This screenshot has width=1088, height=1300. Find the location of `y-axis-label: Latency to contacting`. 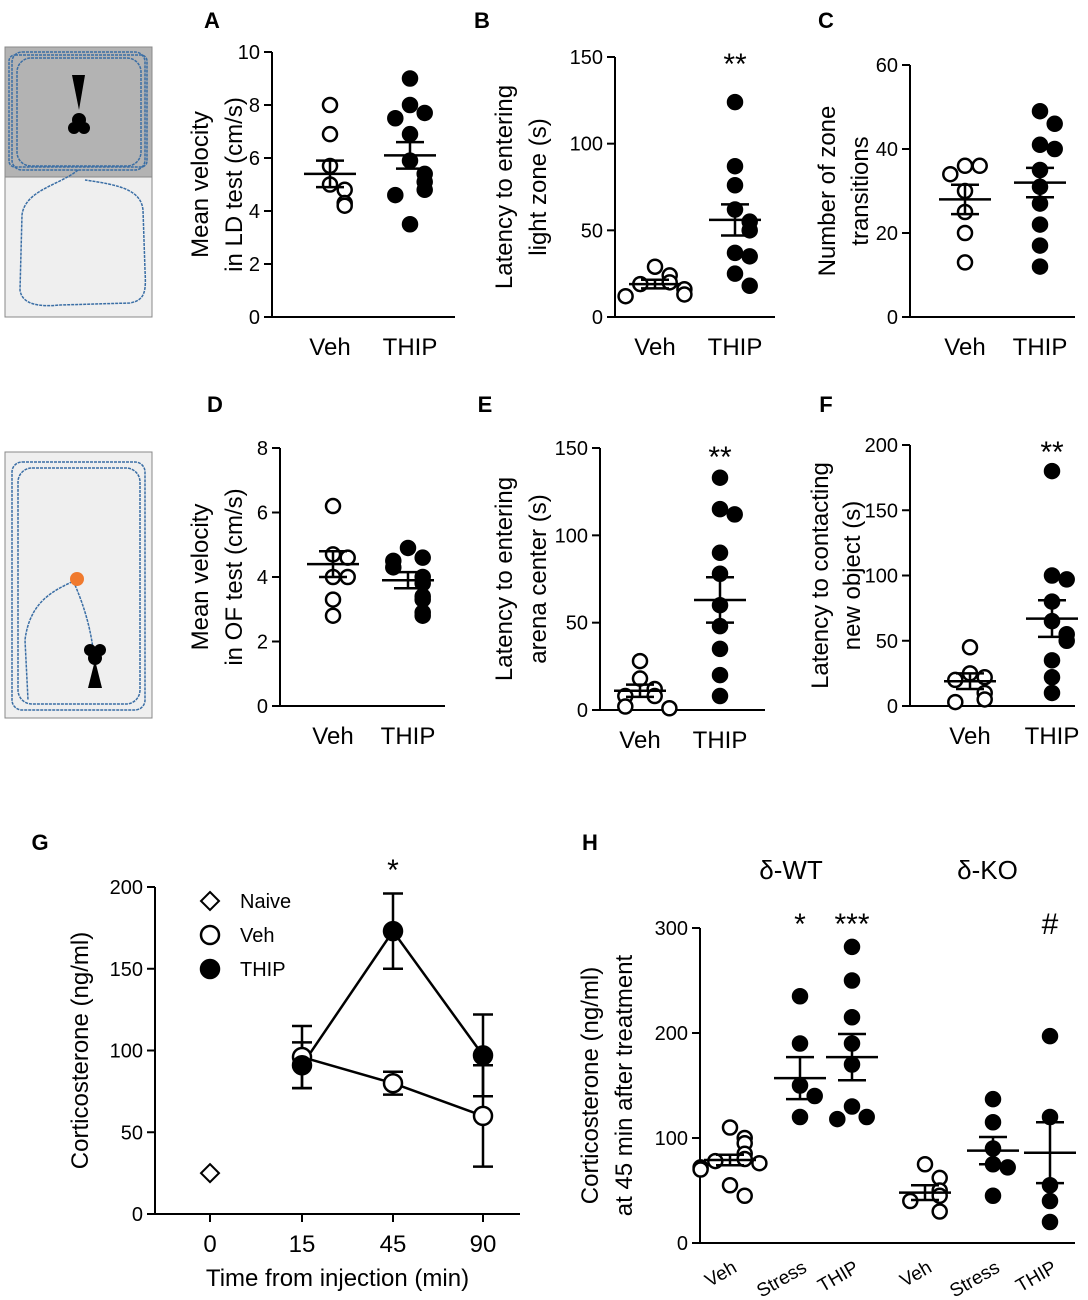

y-axis-label: Latency to contacting is located at coordinates (820, 575).